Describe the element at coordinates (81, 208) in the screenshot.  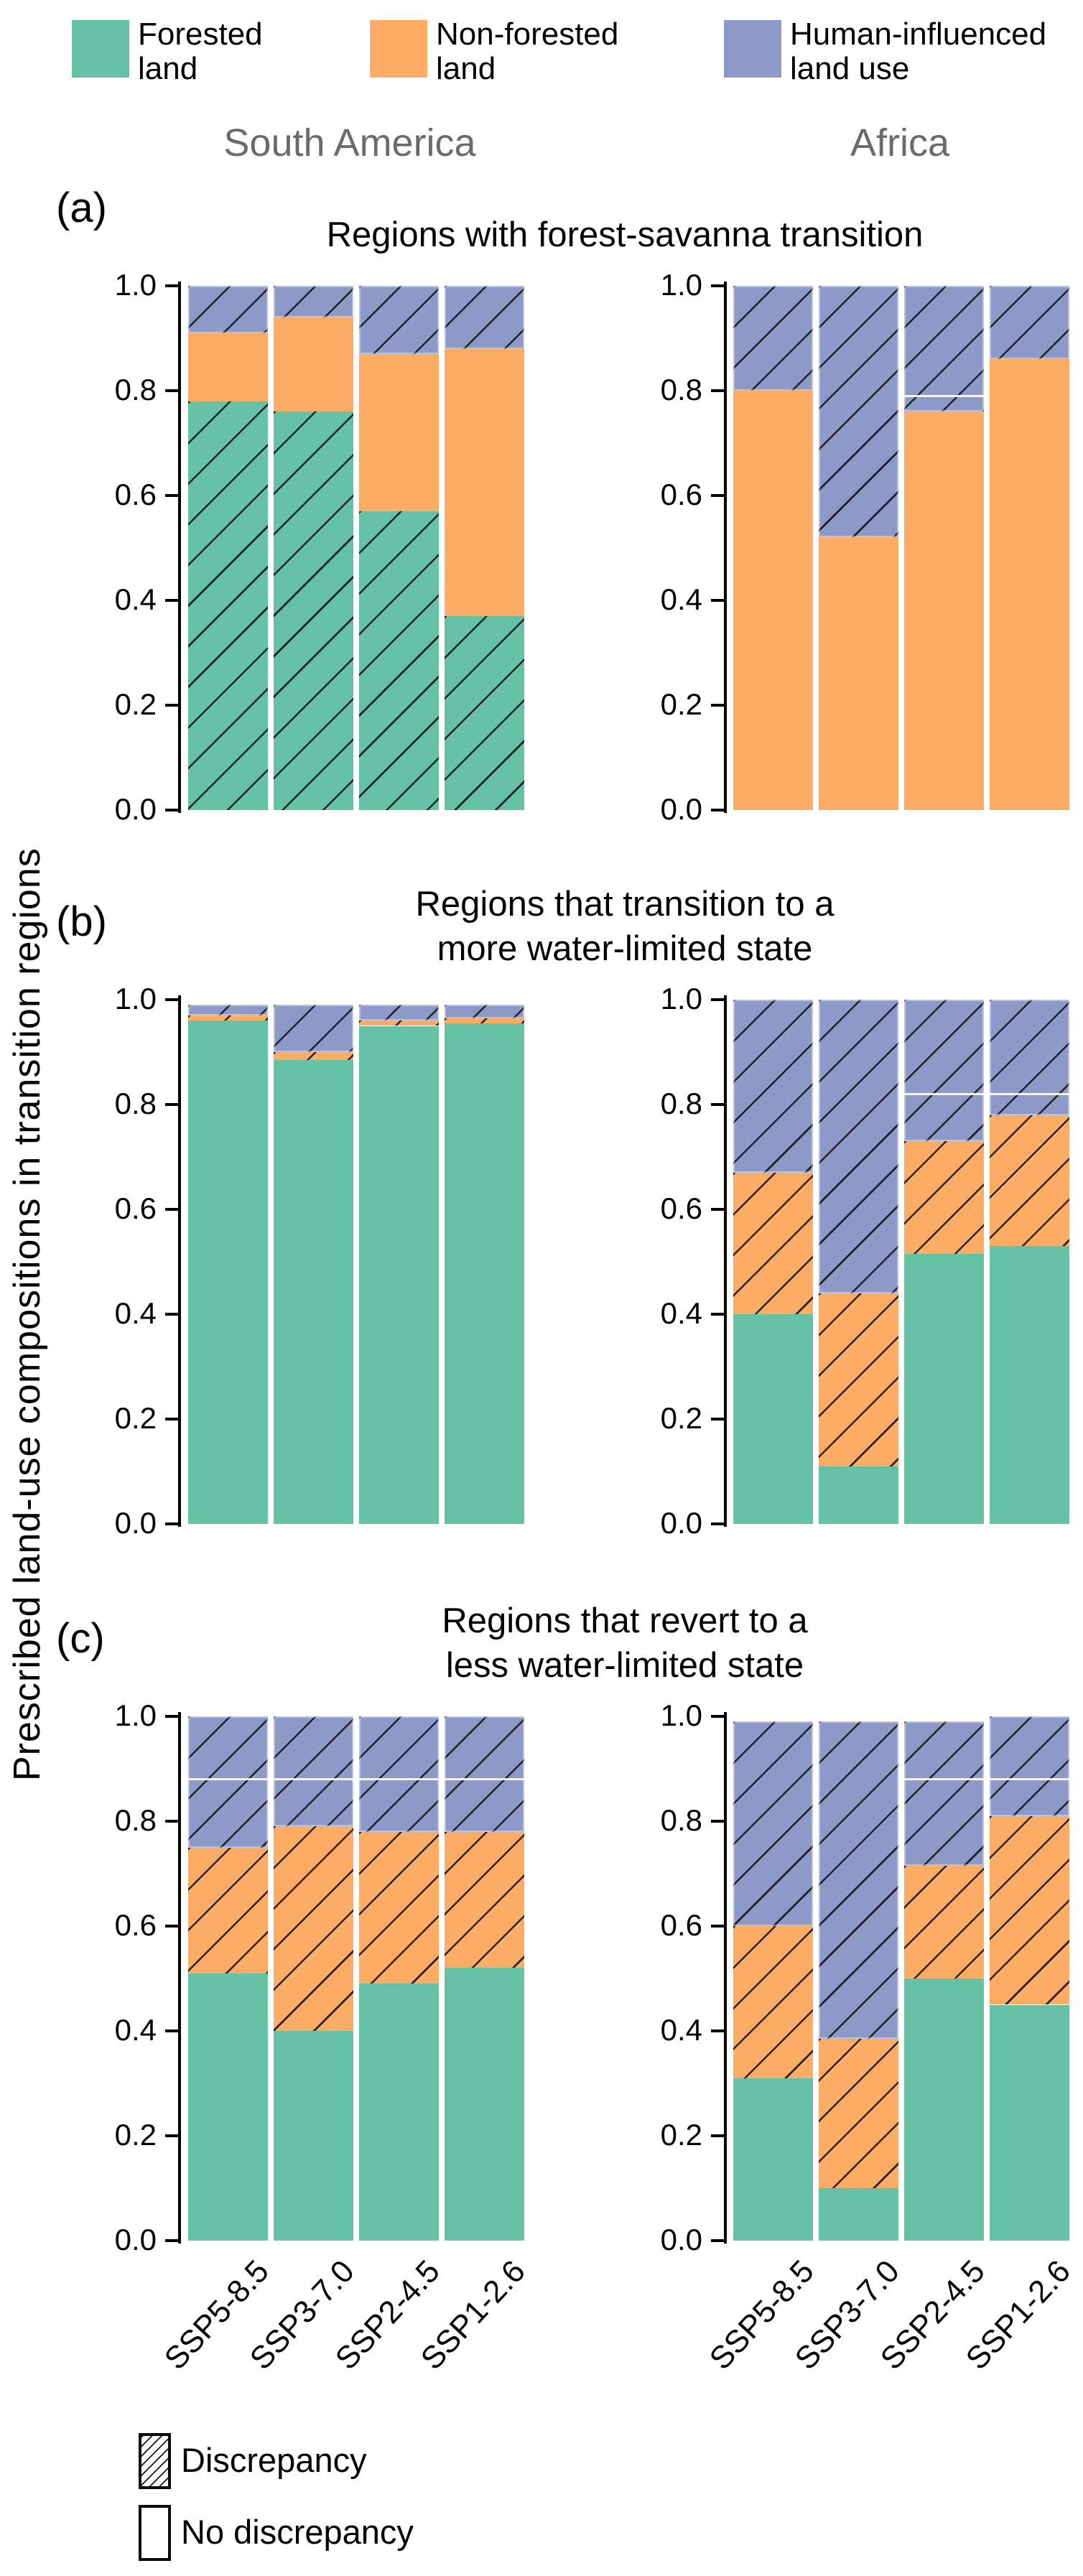
I see `panel-label-a: (a)` at that location.